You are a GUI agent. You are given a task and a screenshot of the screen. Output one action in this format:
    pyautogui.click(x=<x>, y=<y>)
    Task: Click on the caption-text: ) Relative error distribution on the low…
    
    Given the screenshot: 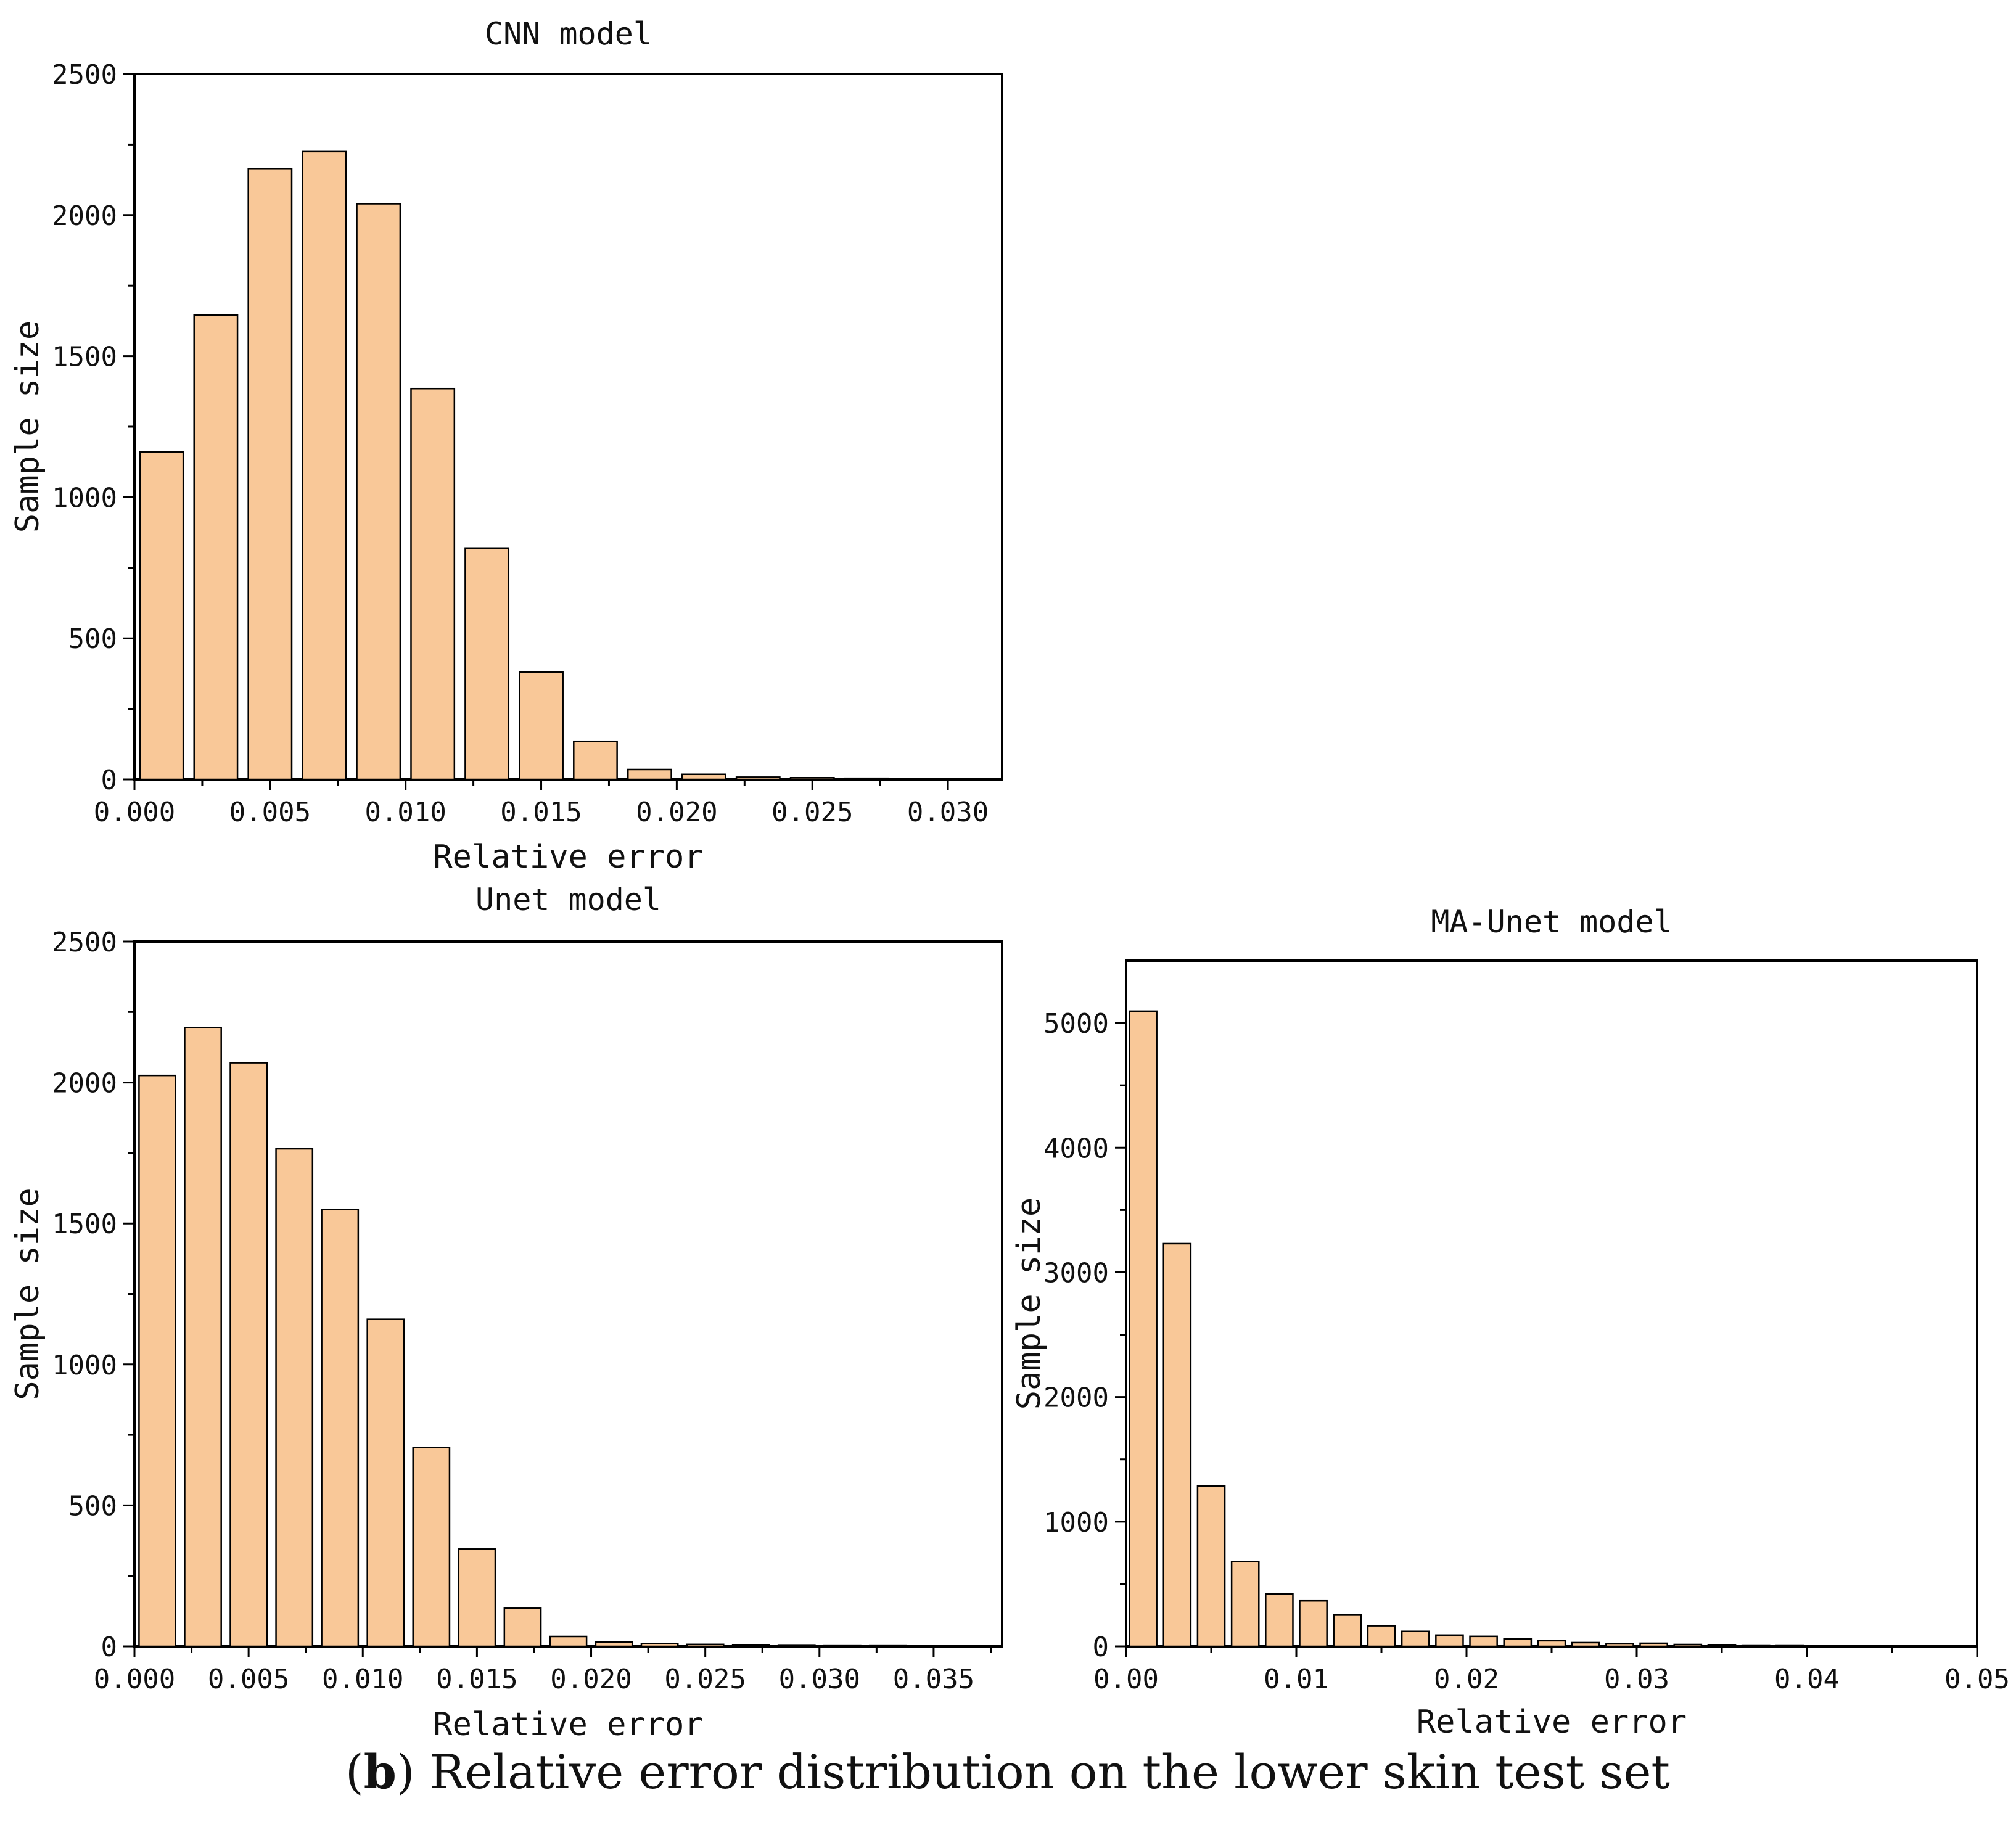 What is the action you would take?
    pyautogui.click(x=1033, y=1771)
    